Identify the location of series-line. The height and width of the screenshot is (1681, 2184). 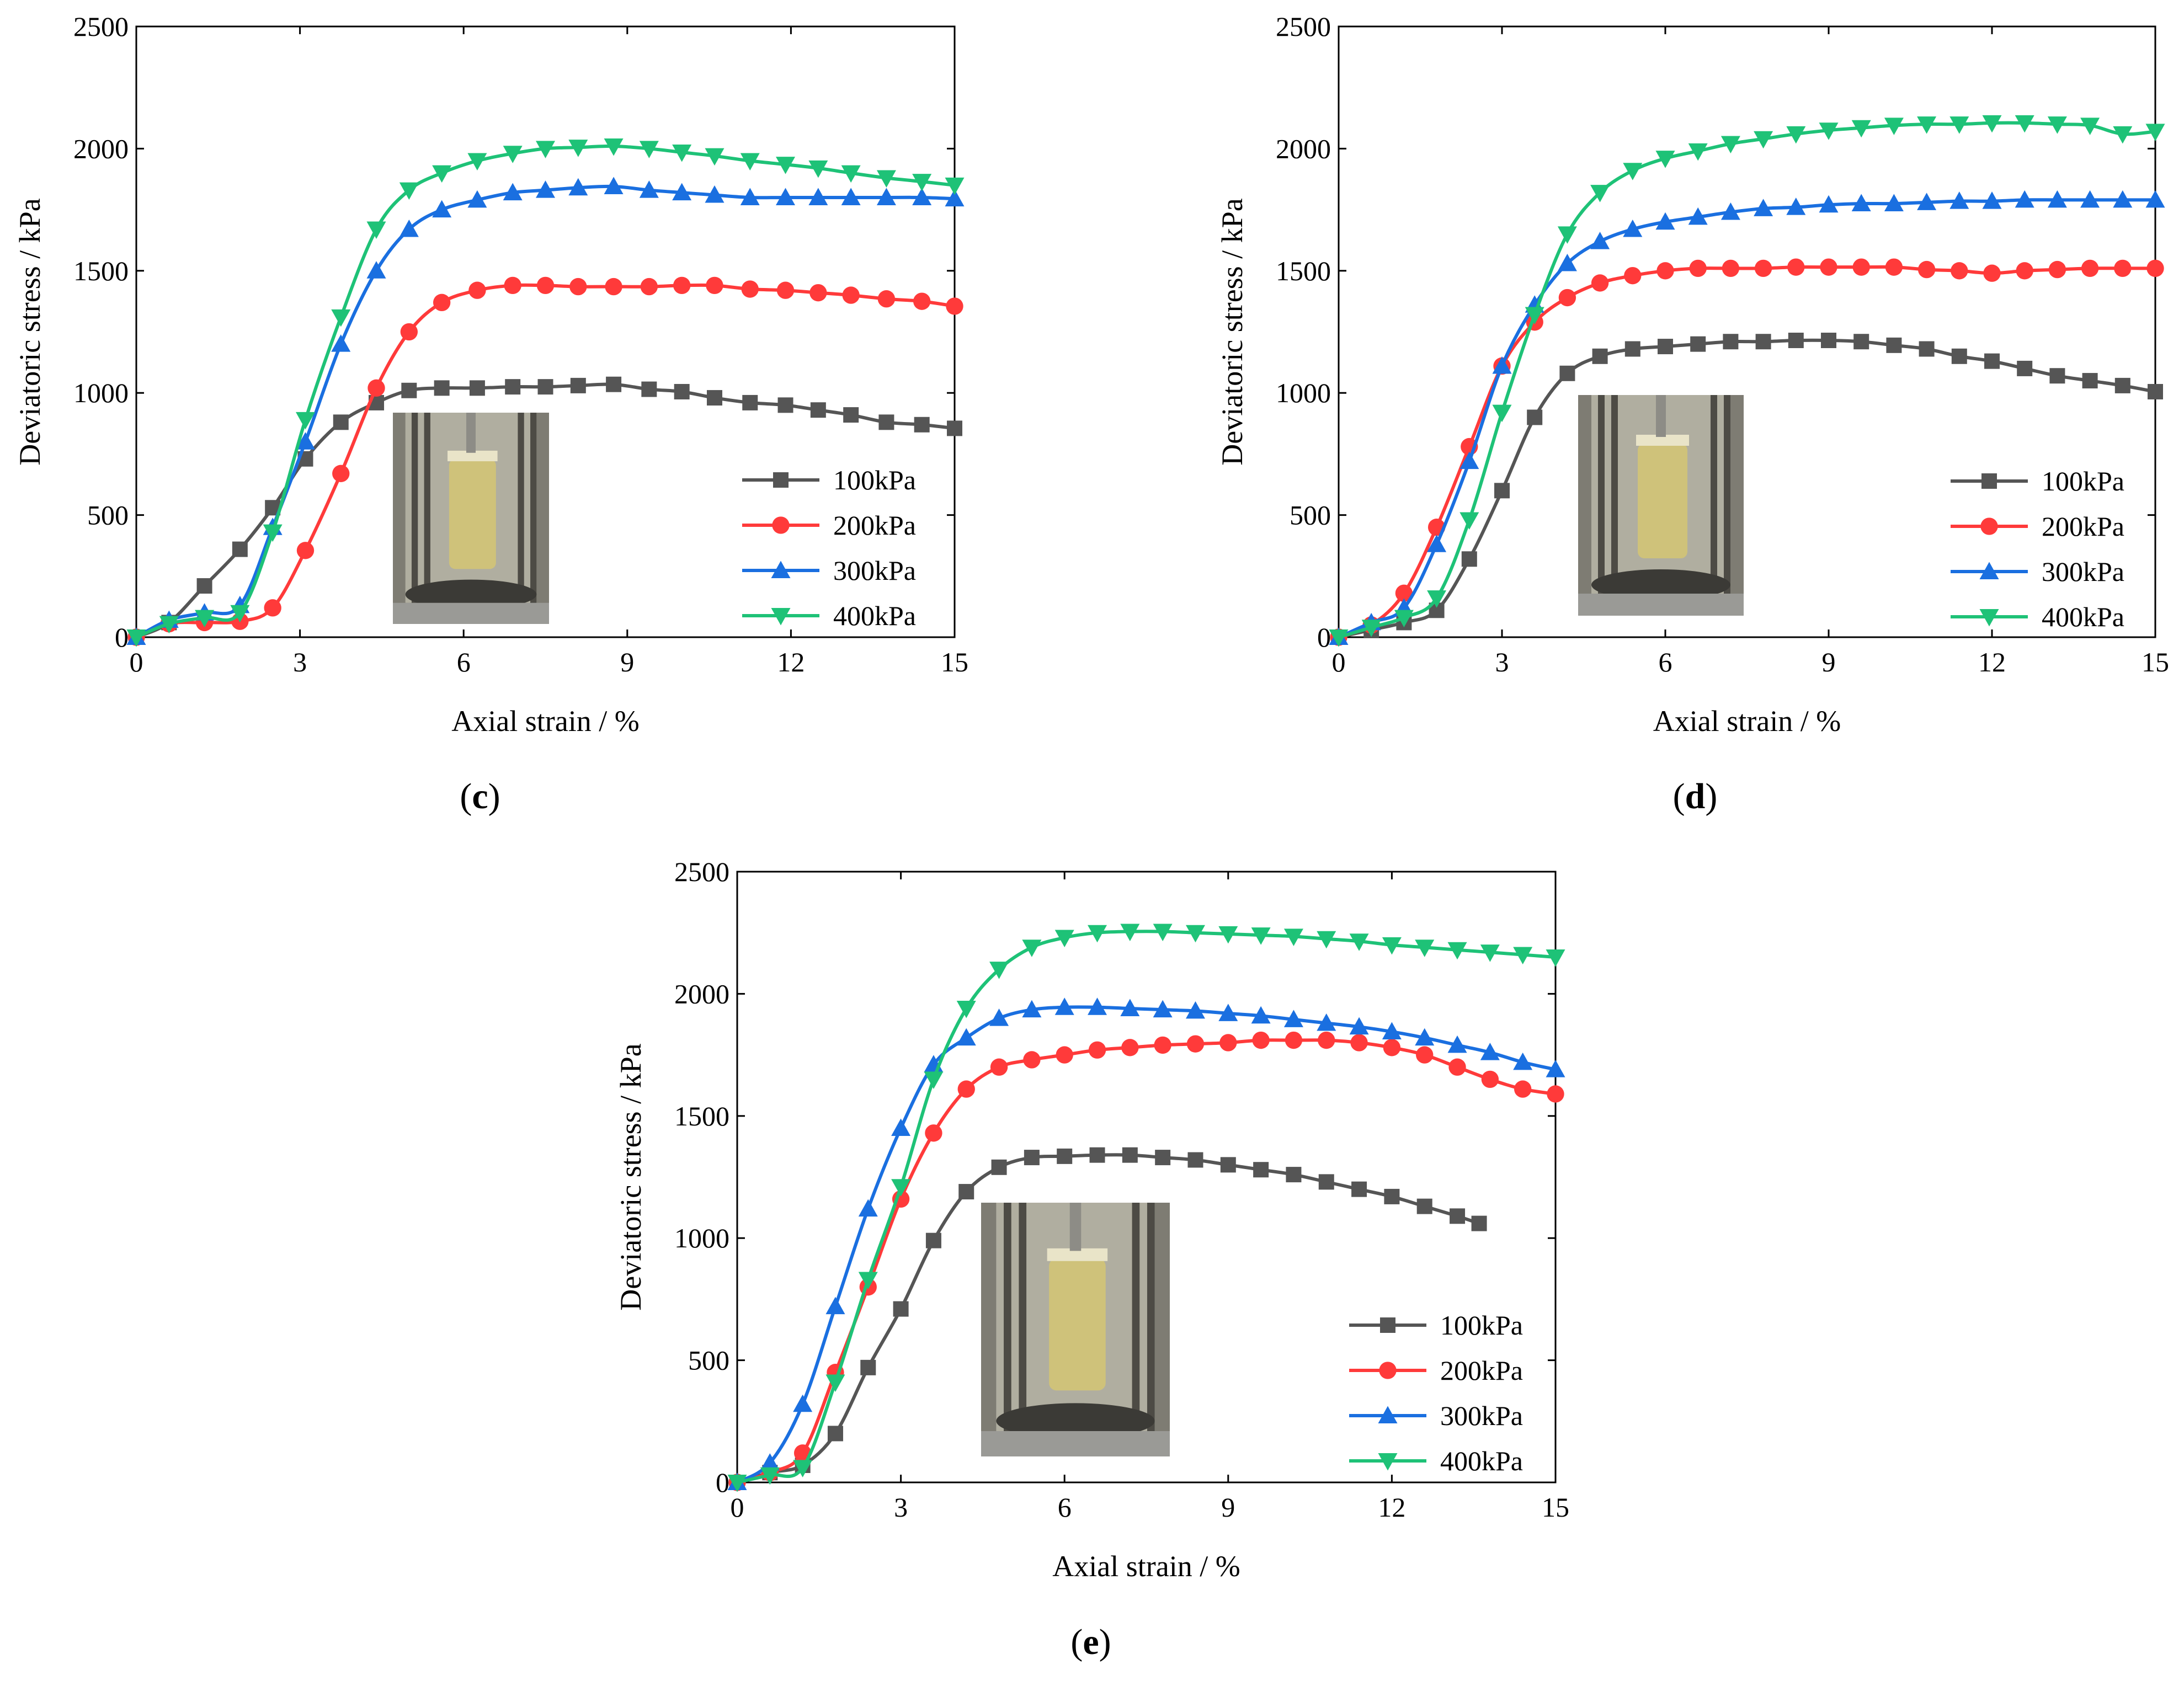
(545, 391).